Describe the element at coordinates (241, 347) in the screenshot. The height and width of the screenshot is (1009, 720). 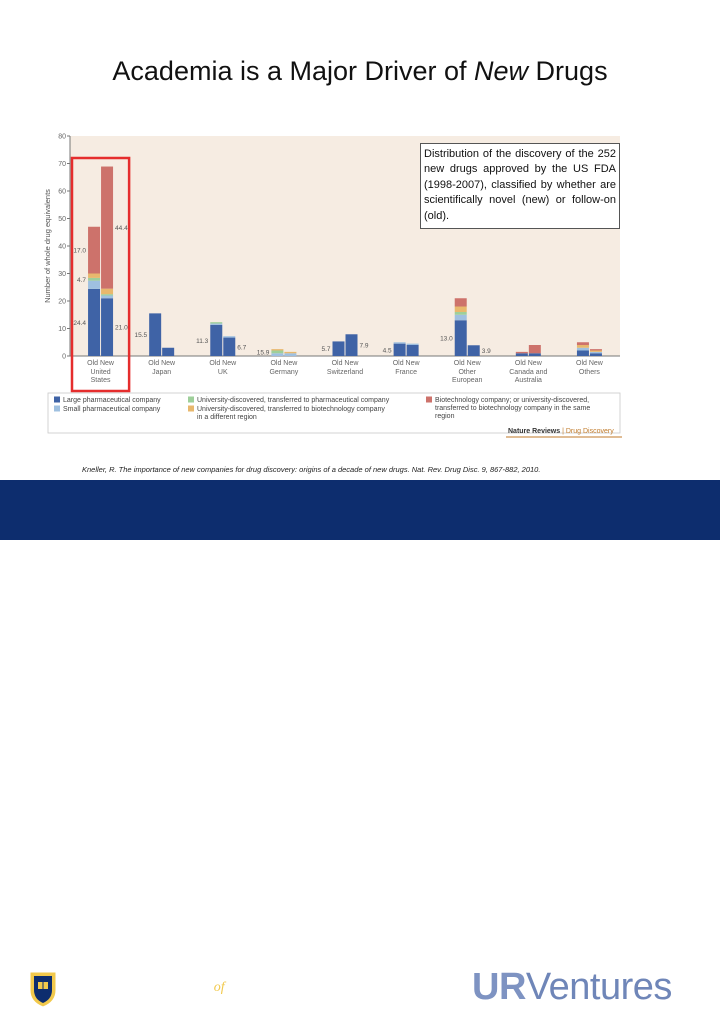
I see `data-label: 6.7` at that location.